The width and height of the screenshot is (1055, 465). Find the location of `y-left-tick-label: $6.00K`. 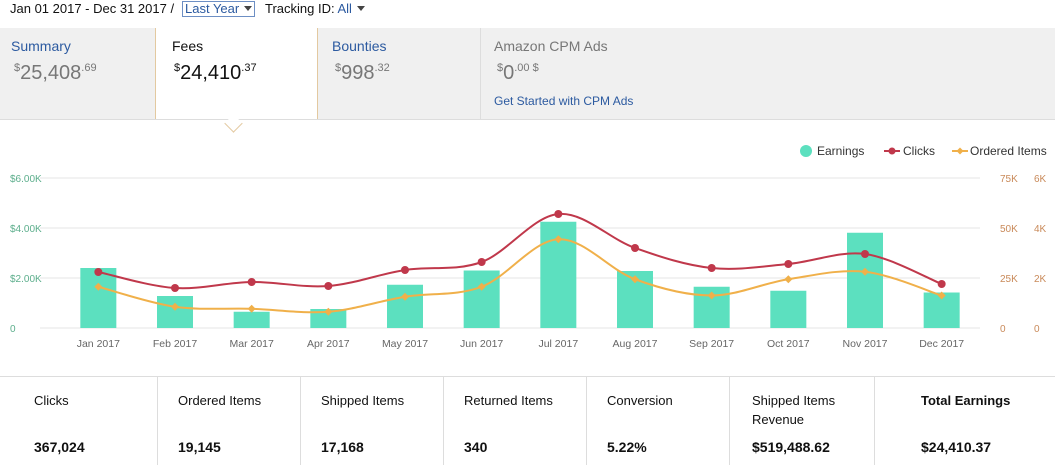

y-left-tick-label: $6.00K is located at coordinates (26, 179).